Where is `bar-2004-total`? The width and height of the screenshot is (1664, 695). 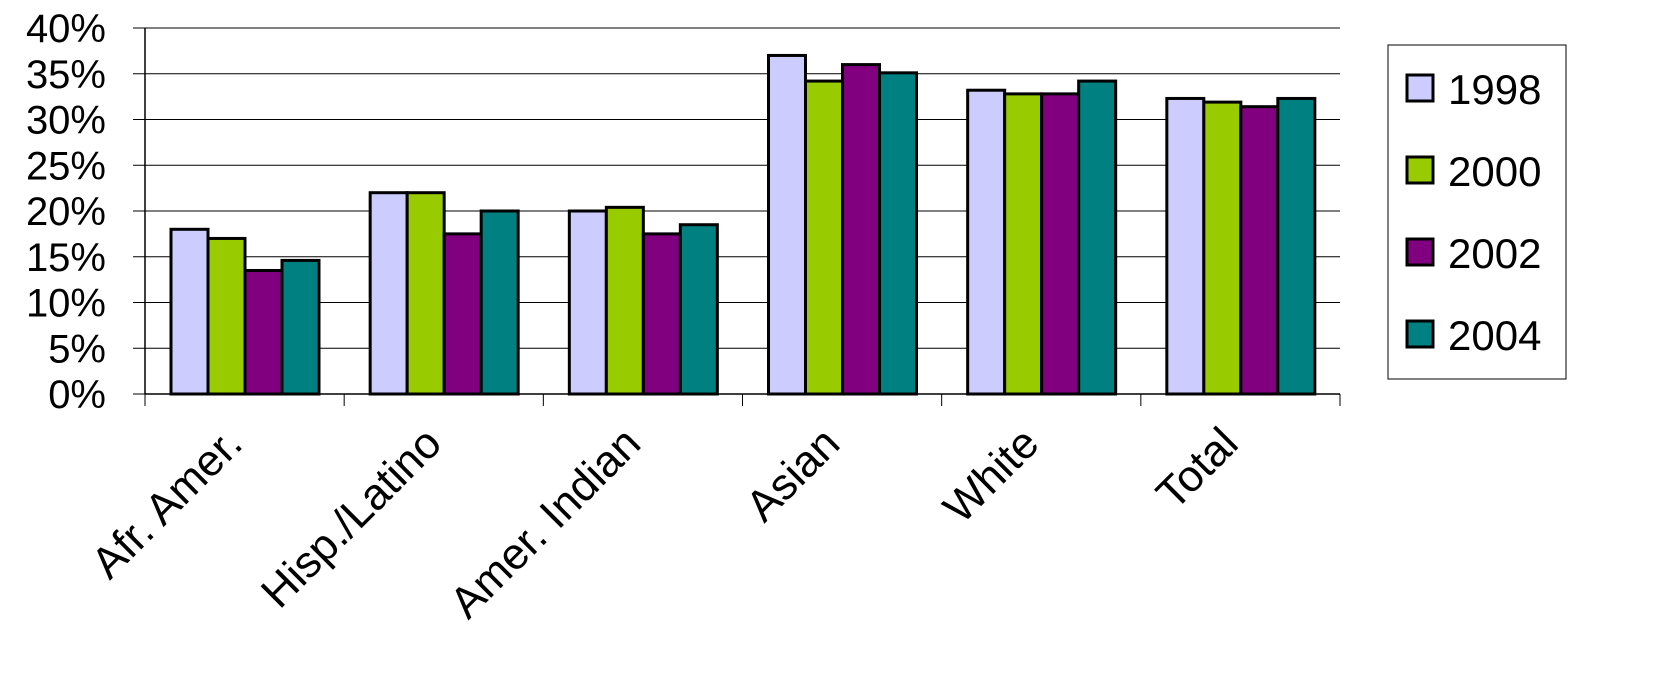
bar-2004-total is located at coordinates (1296, 246).